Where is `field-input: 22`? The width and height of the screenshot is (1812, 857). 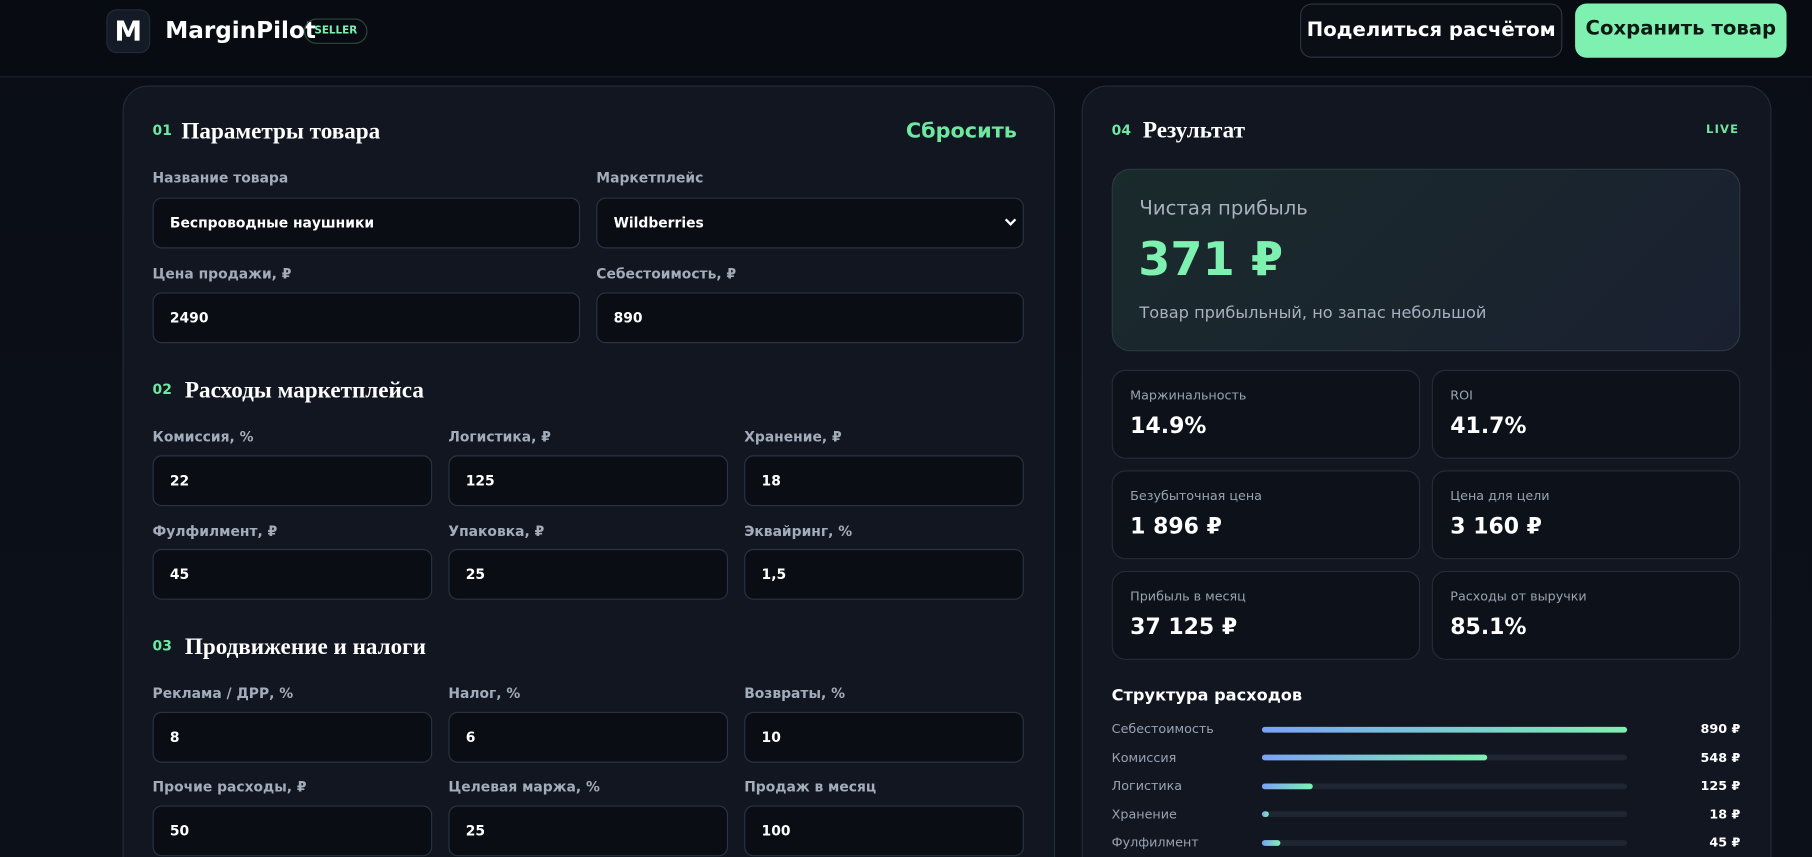
field-input: 22 is located at coordinates (292, 481).